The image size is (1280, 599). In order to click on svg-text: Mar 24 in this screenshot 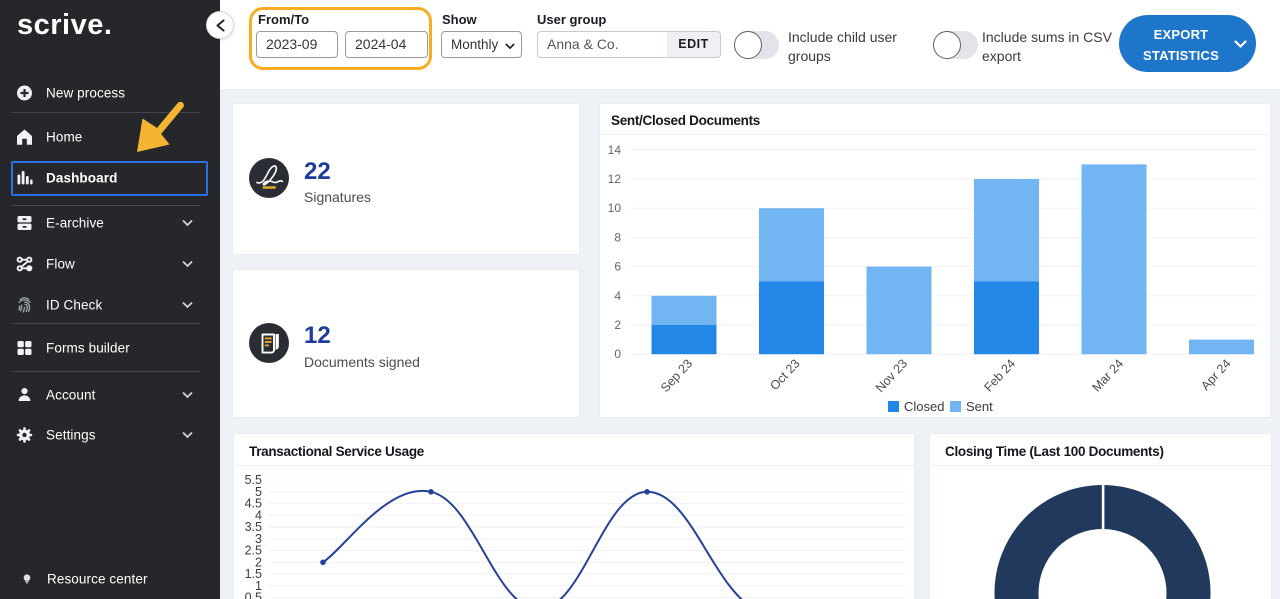, I will do `click(1107, 375)`.